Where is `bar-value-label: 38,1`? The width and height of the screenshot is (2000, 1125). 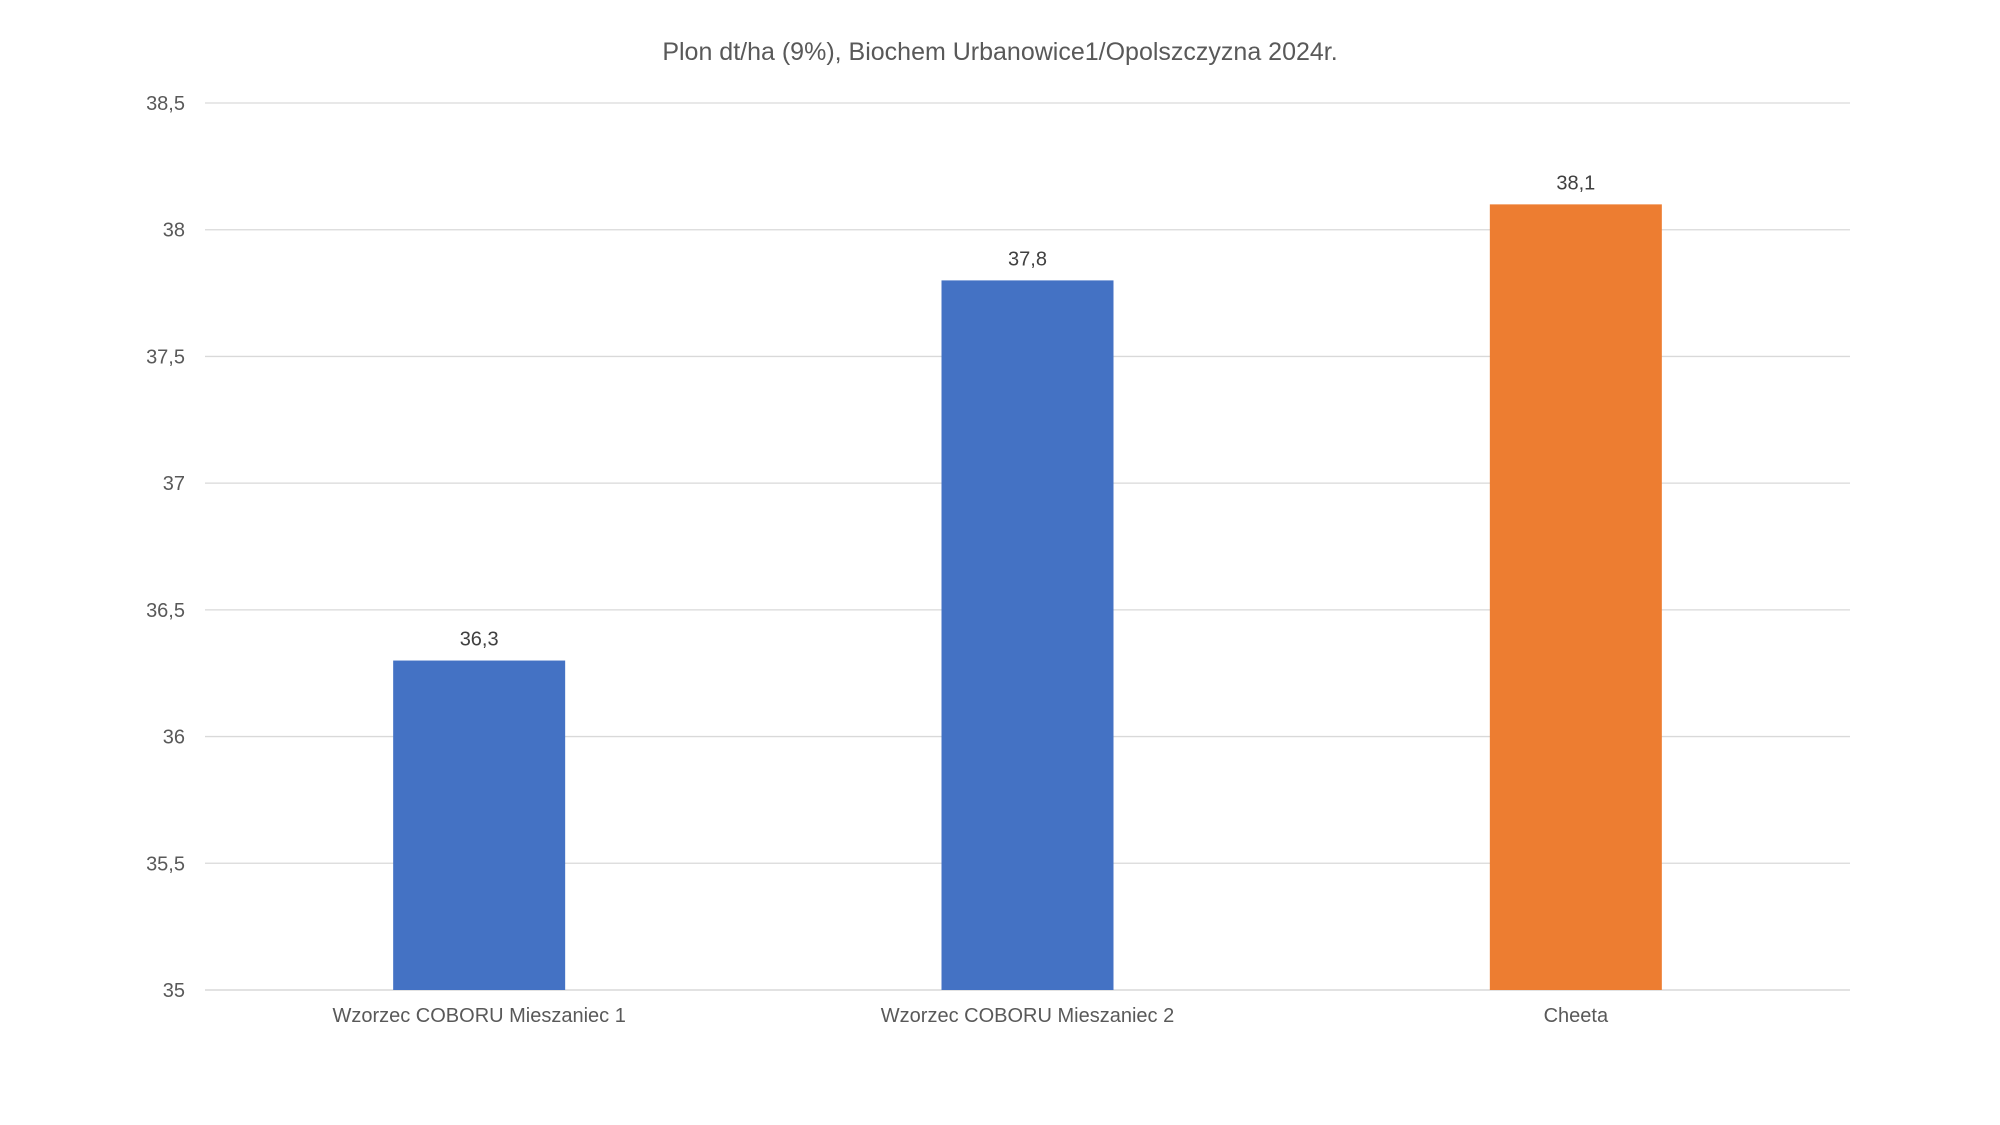
bar-value-label: 38,1 is located at coordinates (1575, 183).